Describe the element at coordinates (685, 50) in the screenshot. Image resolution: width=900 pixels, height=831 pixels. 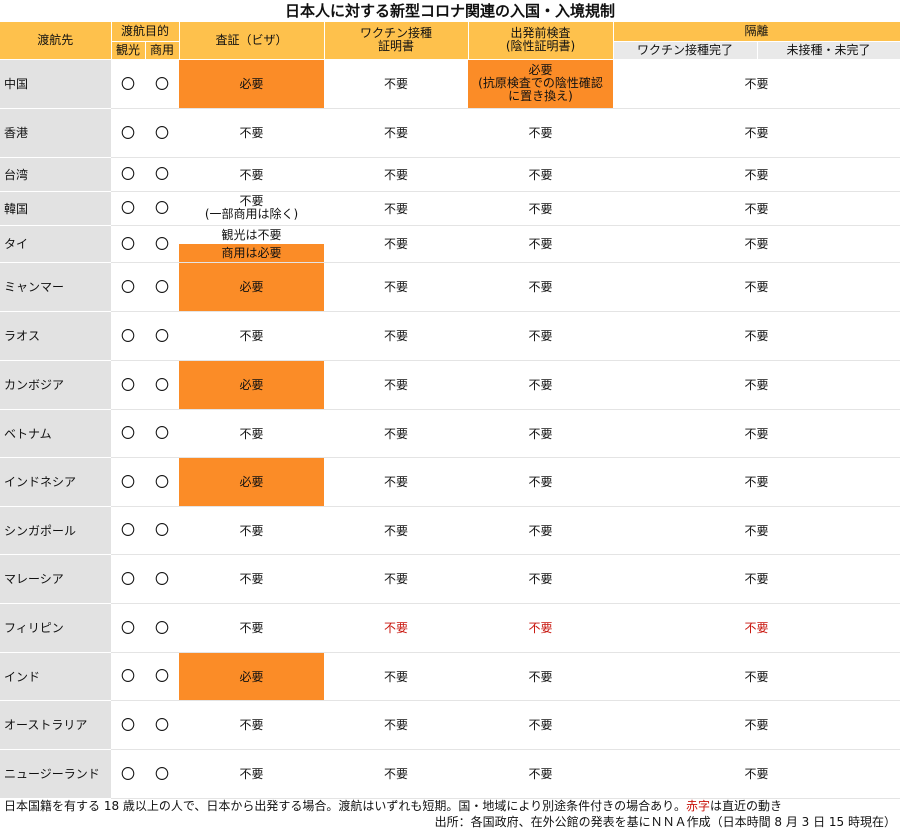
I see `header-vaccinated: ワクチン接種完了` at that location.